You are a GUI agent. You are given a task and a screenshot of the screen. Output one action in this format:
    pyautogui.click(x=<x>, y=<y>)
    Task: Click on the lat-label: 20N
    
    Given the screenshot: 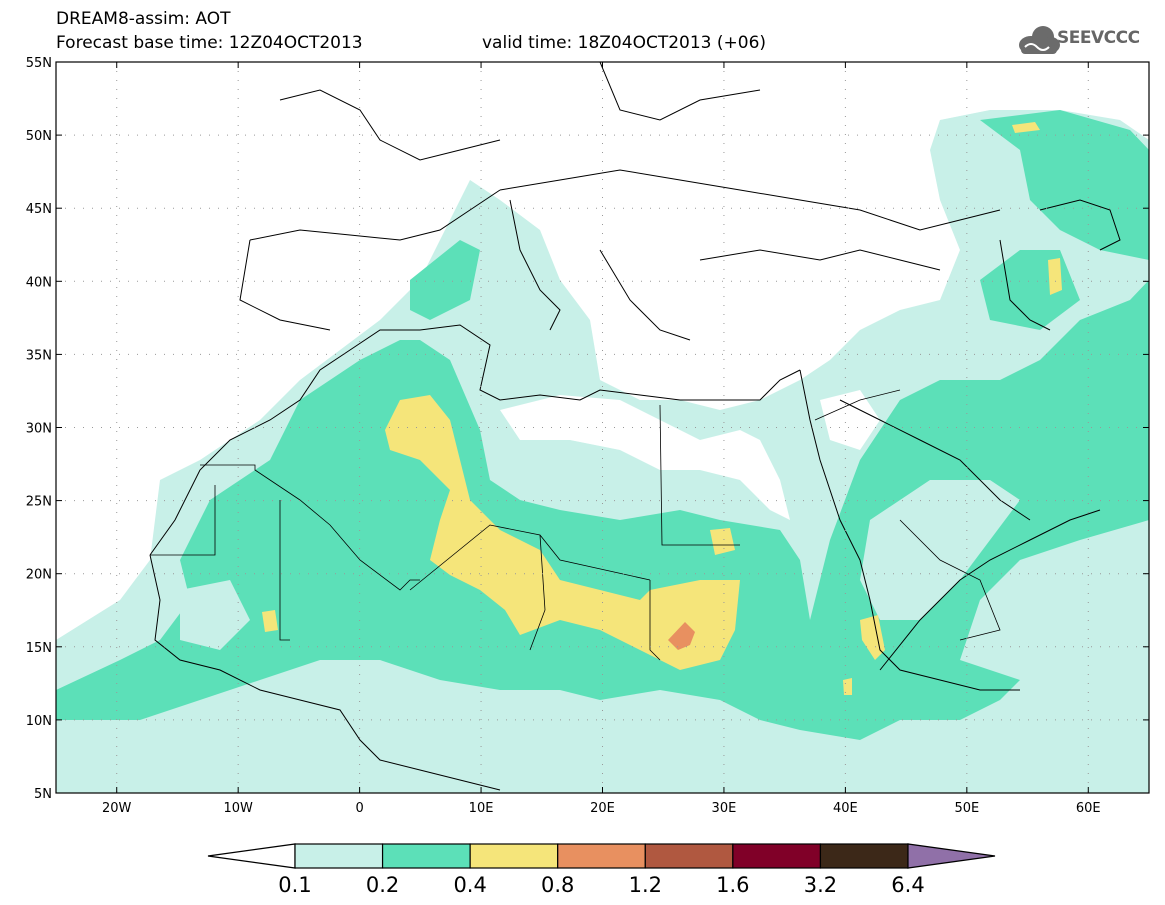 What is the action you would take?
    pyautogui.click(x=39, y=575)
    